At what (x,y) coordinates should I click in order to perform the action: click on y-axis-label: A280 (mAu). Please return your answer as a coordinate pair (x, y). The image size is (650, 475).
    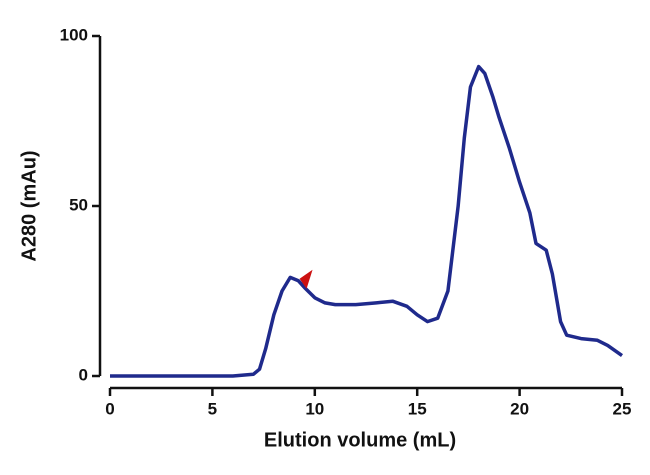
    Looking at the image, I should click on (29, 205).